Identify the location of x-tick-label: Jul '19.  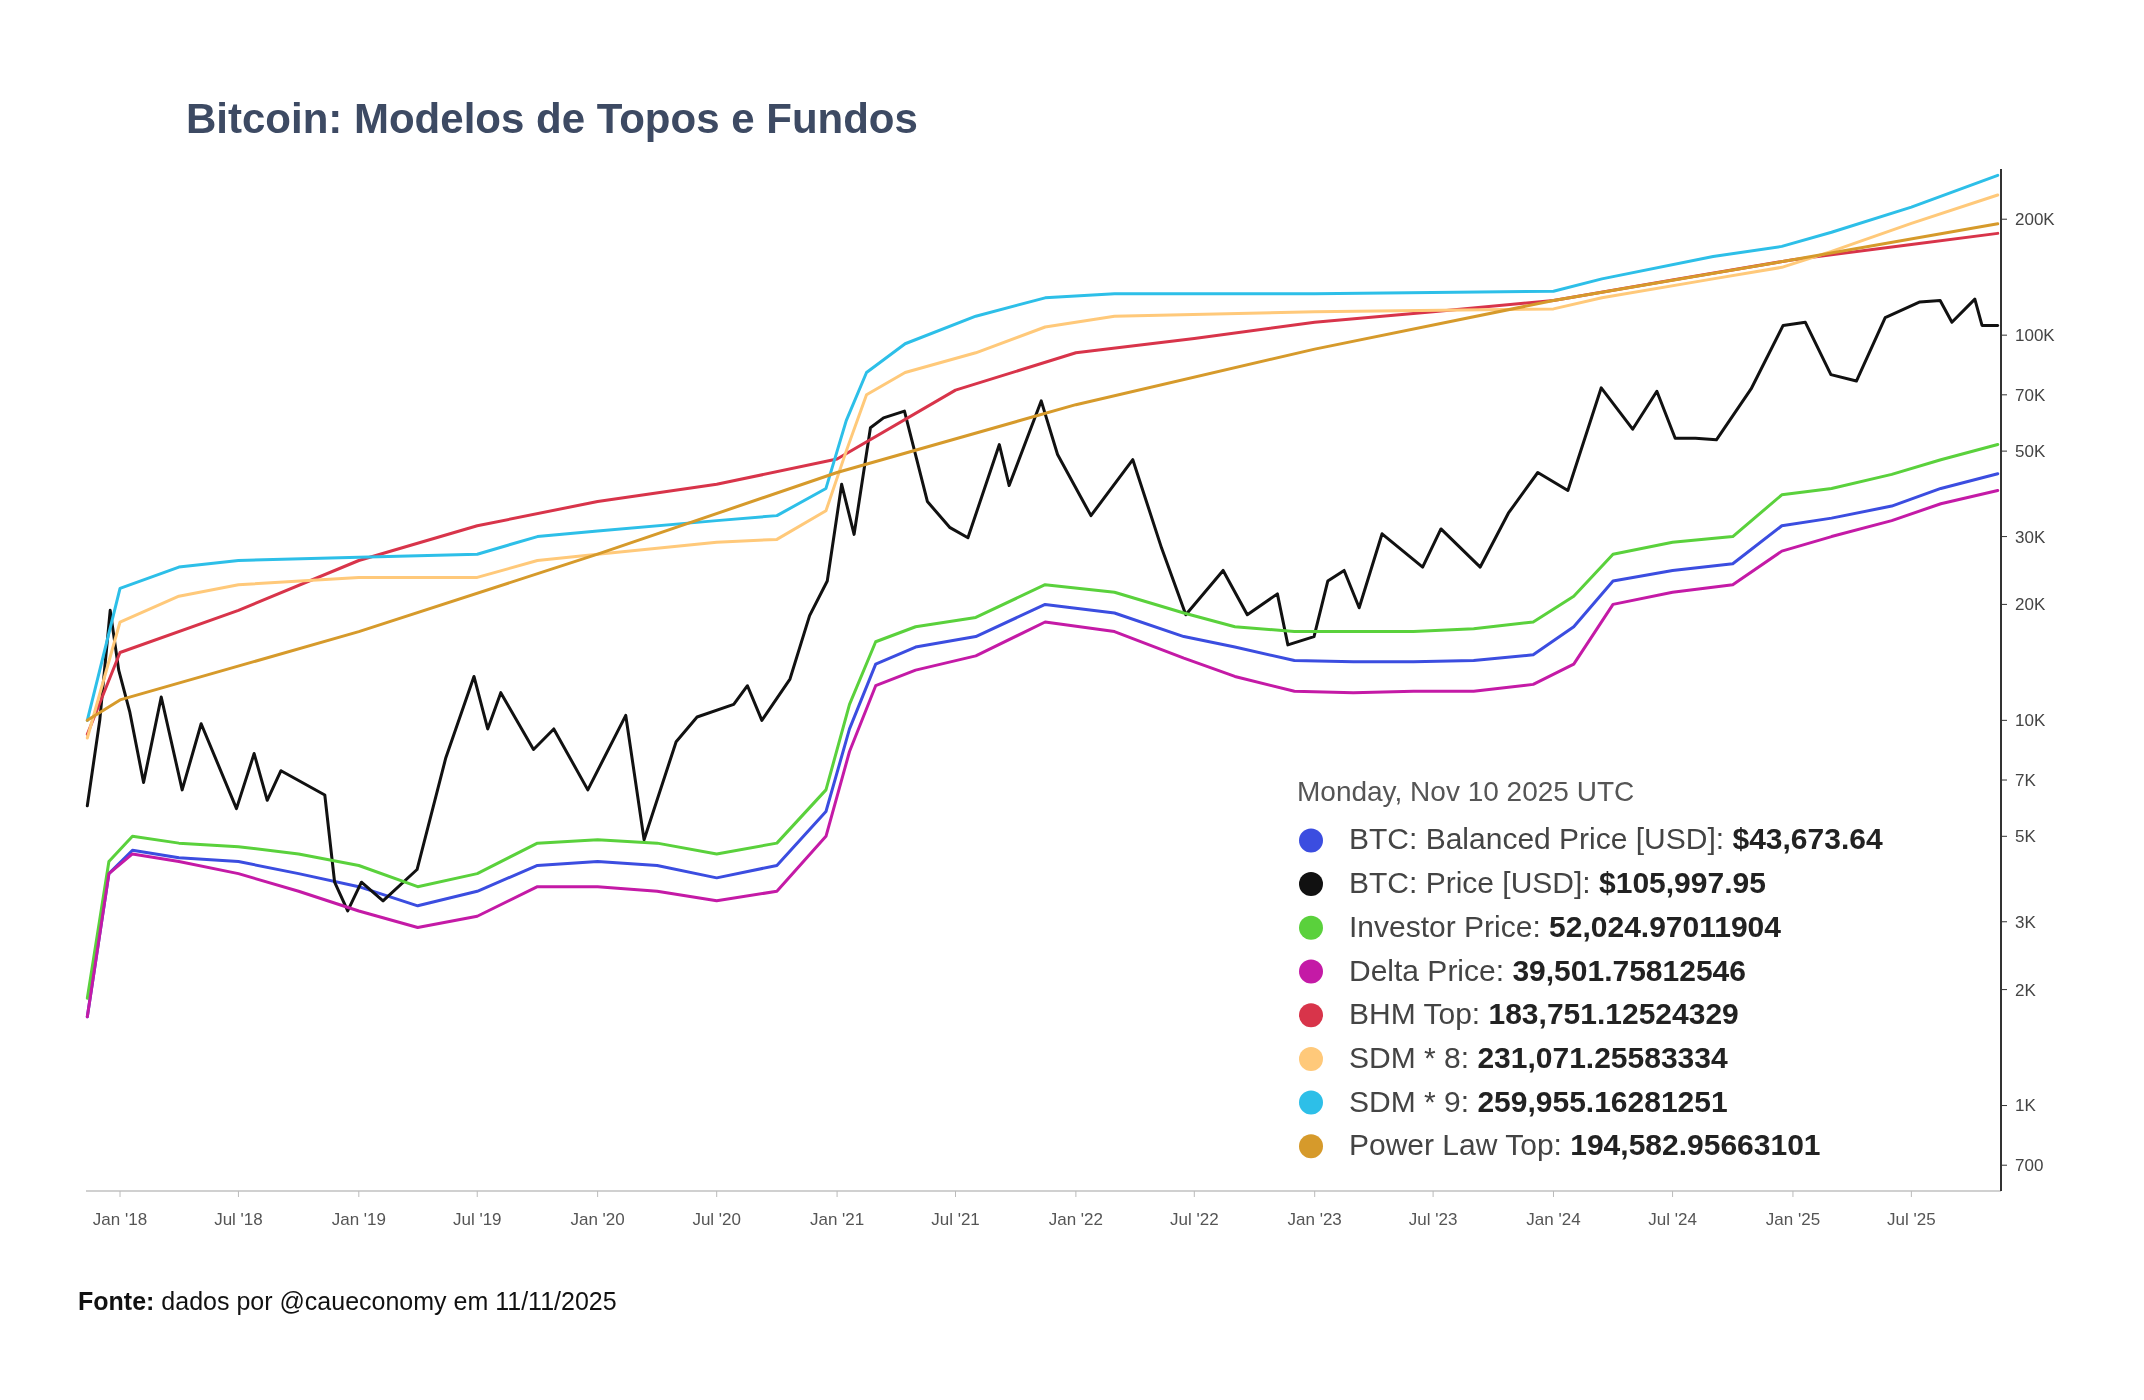
(477, 1219).